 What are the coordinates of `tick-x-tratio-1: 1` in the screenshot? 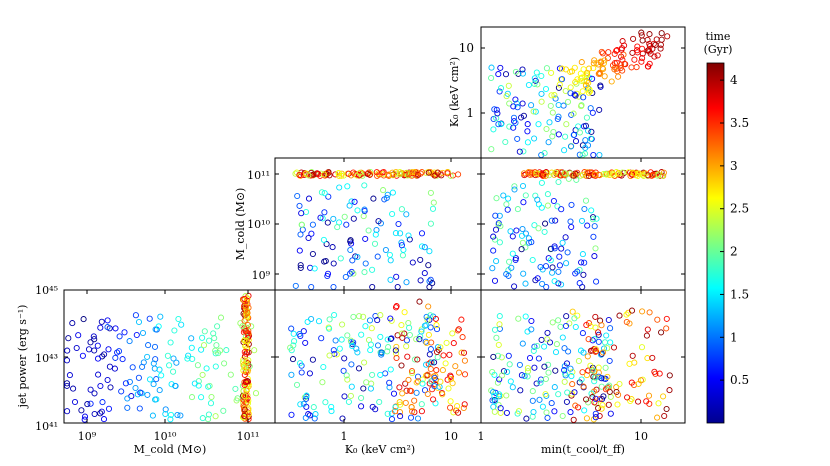 It's located at (481, 436).